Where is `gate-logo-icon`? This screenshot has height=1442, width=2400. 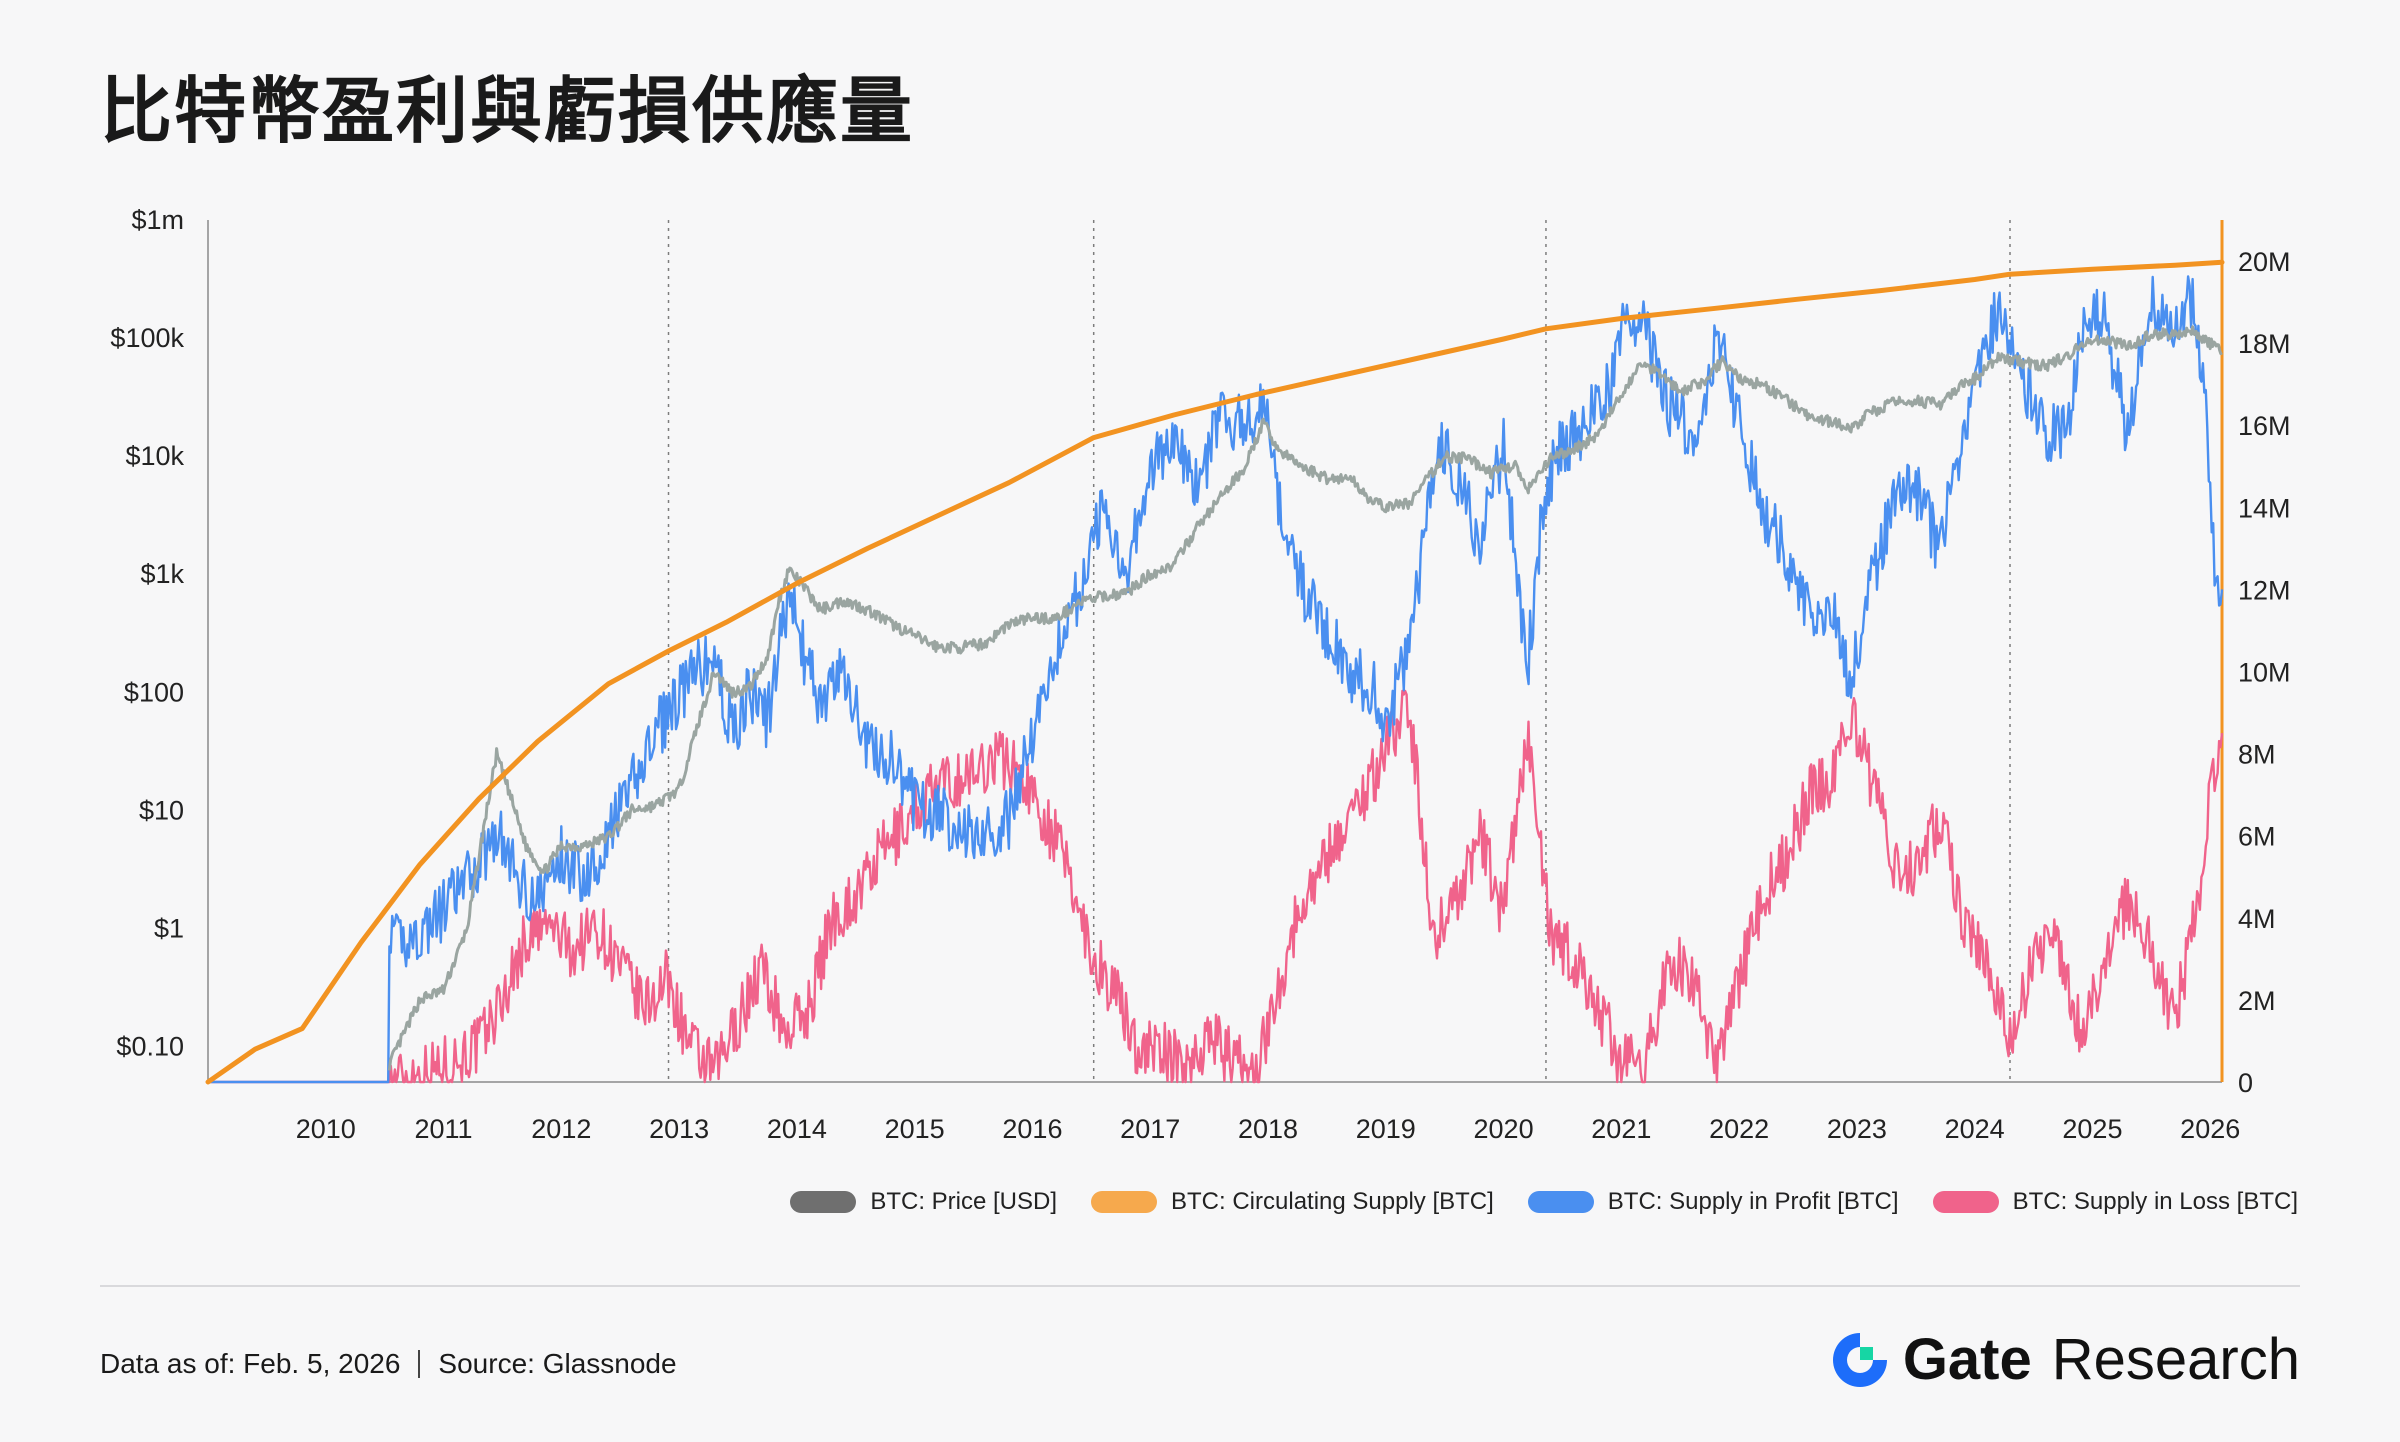
gate-logo-icon is located at coordinates (1859, 1359).